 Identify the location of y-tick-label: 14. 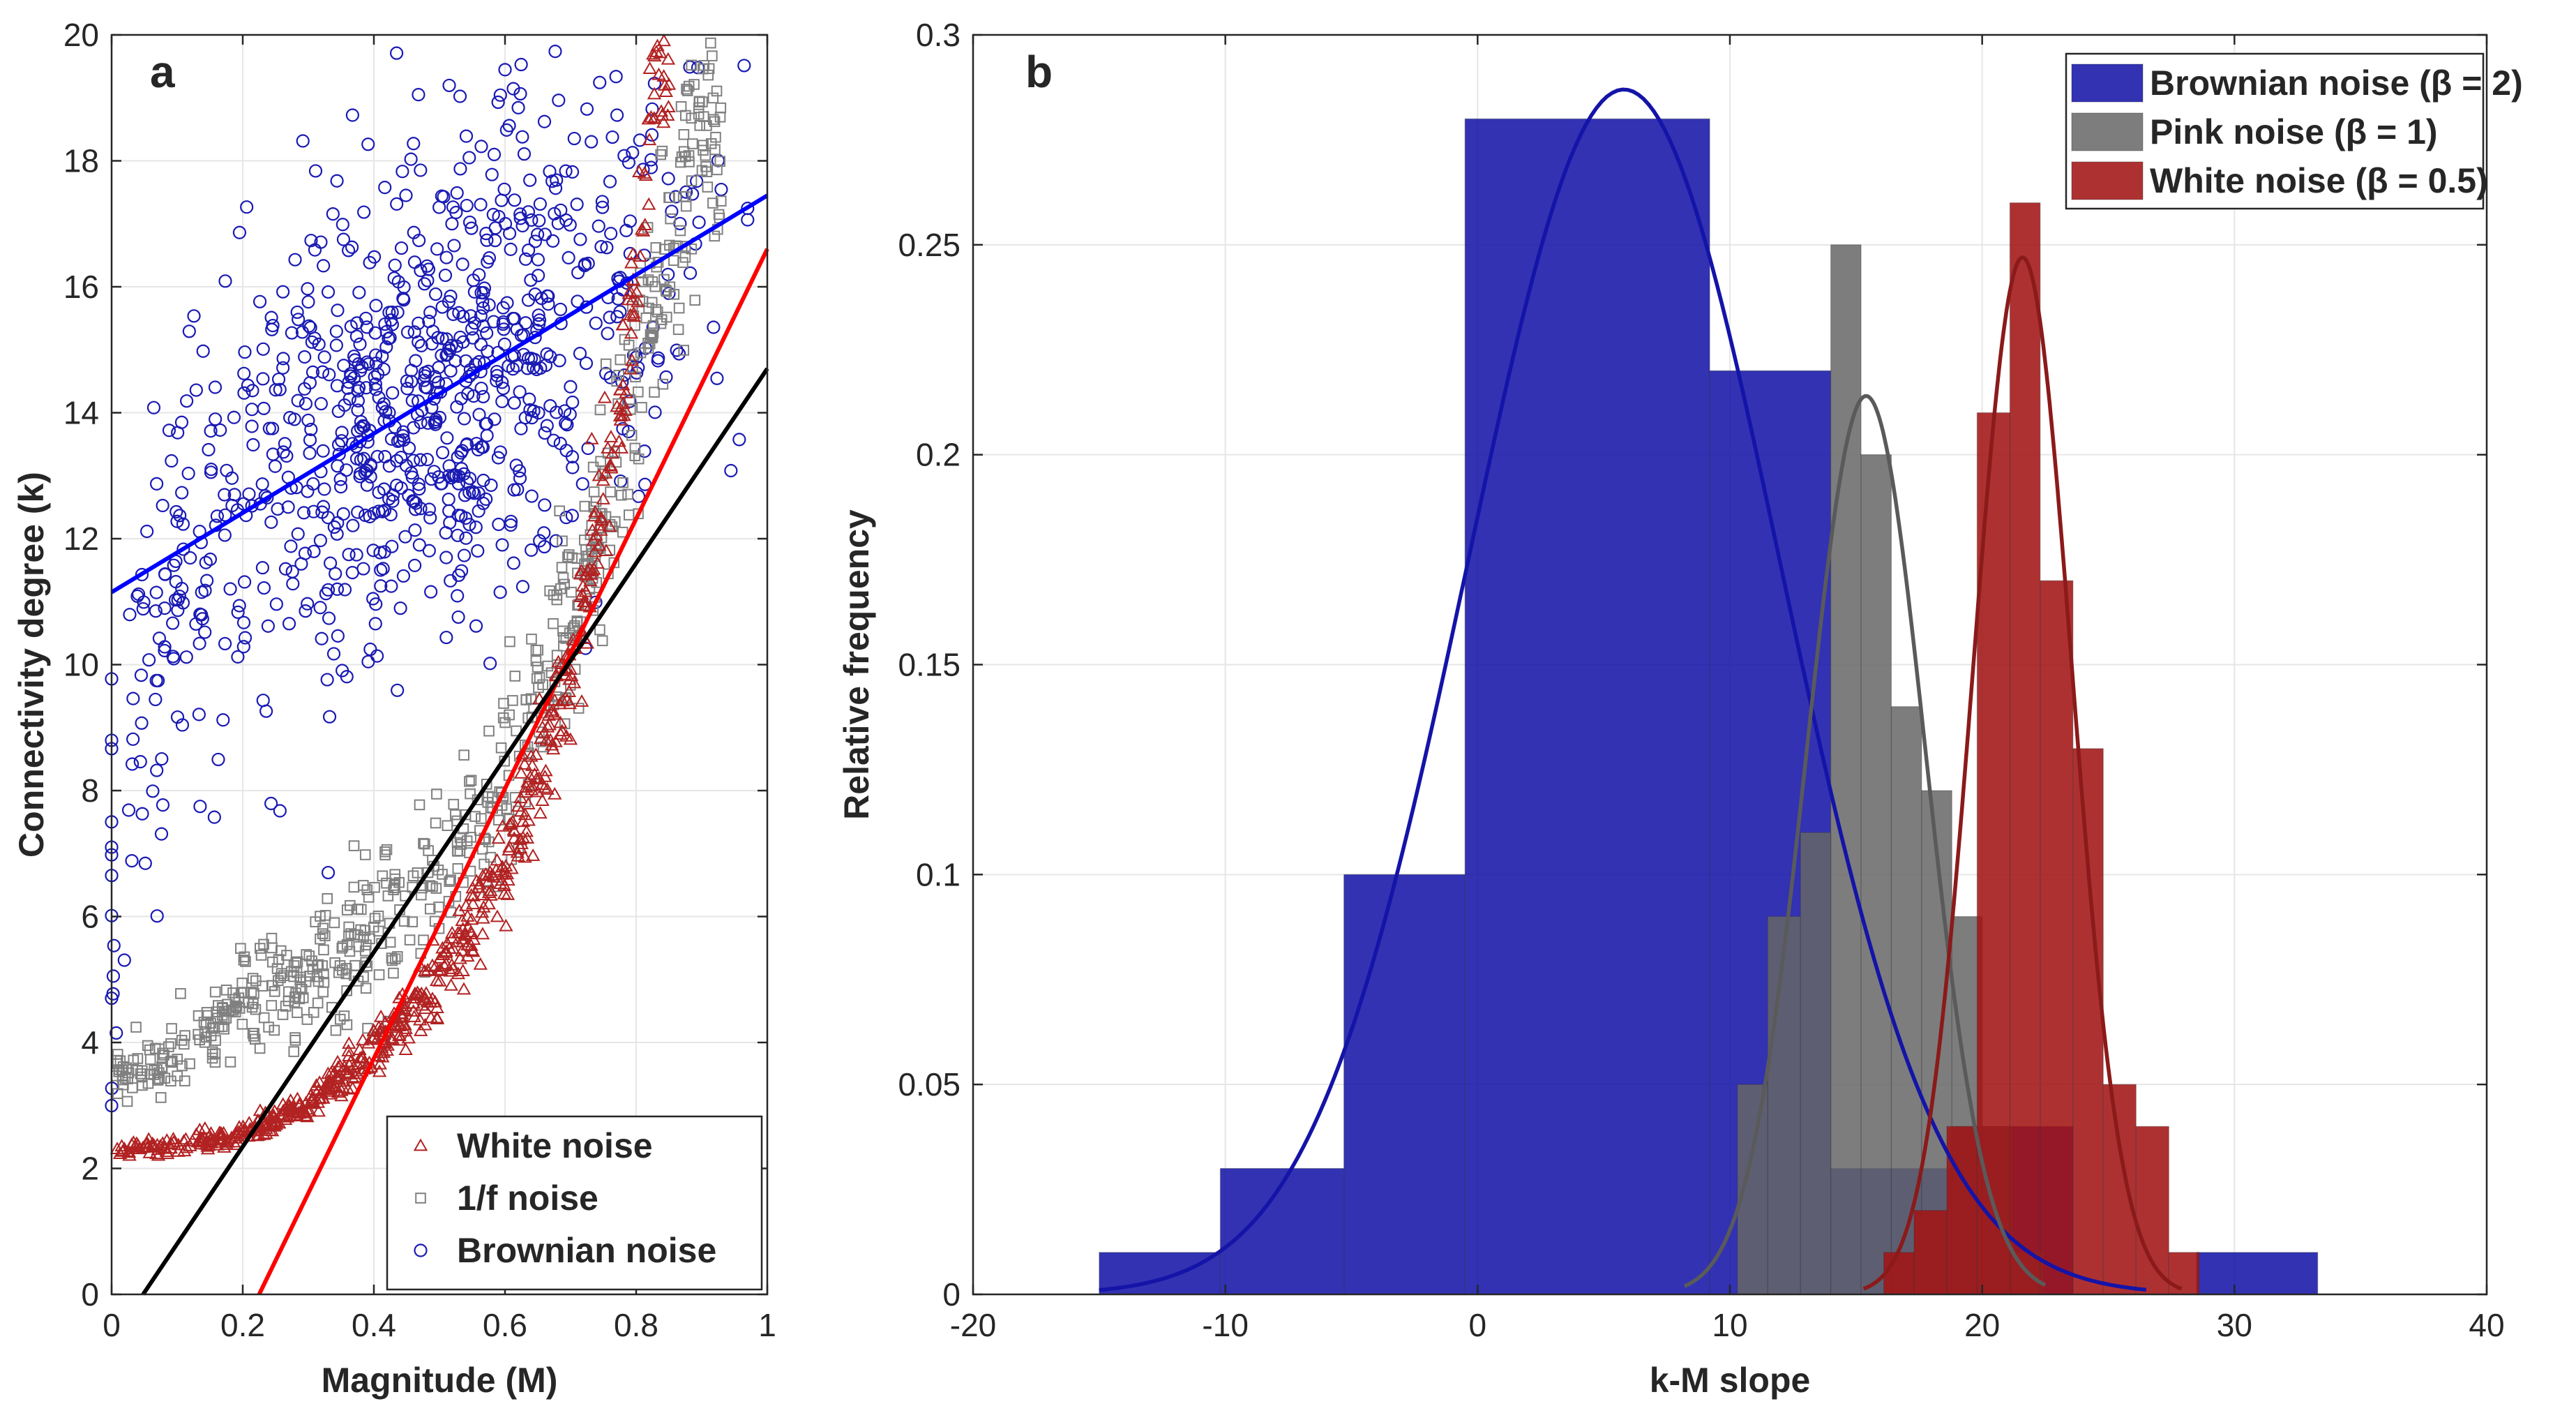
(81, 413).